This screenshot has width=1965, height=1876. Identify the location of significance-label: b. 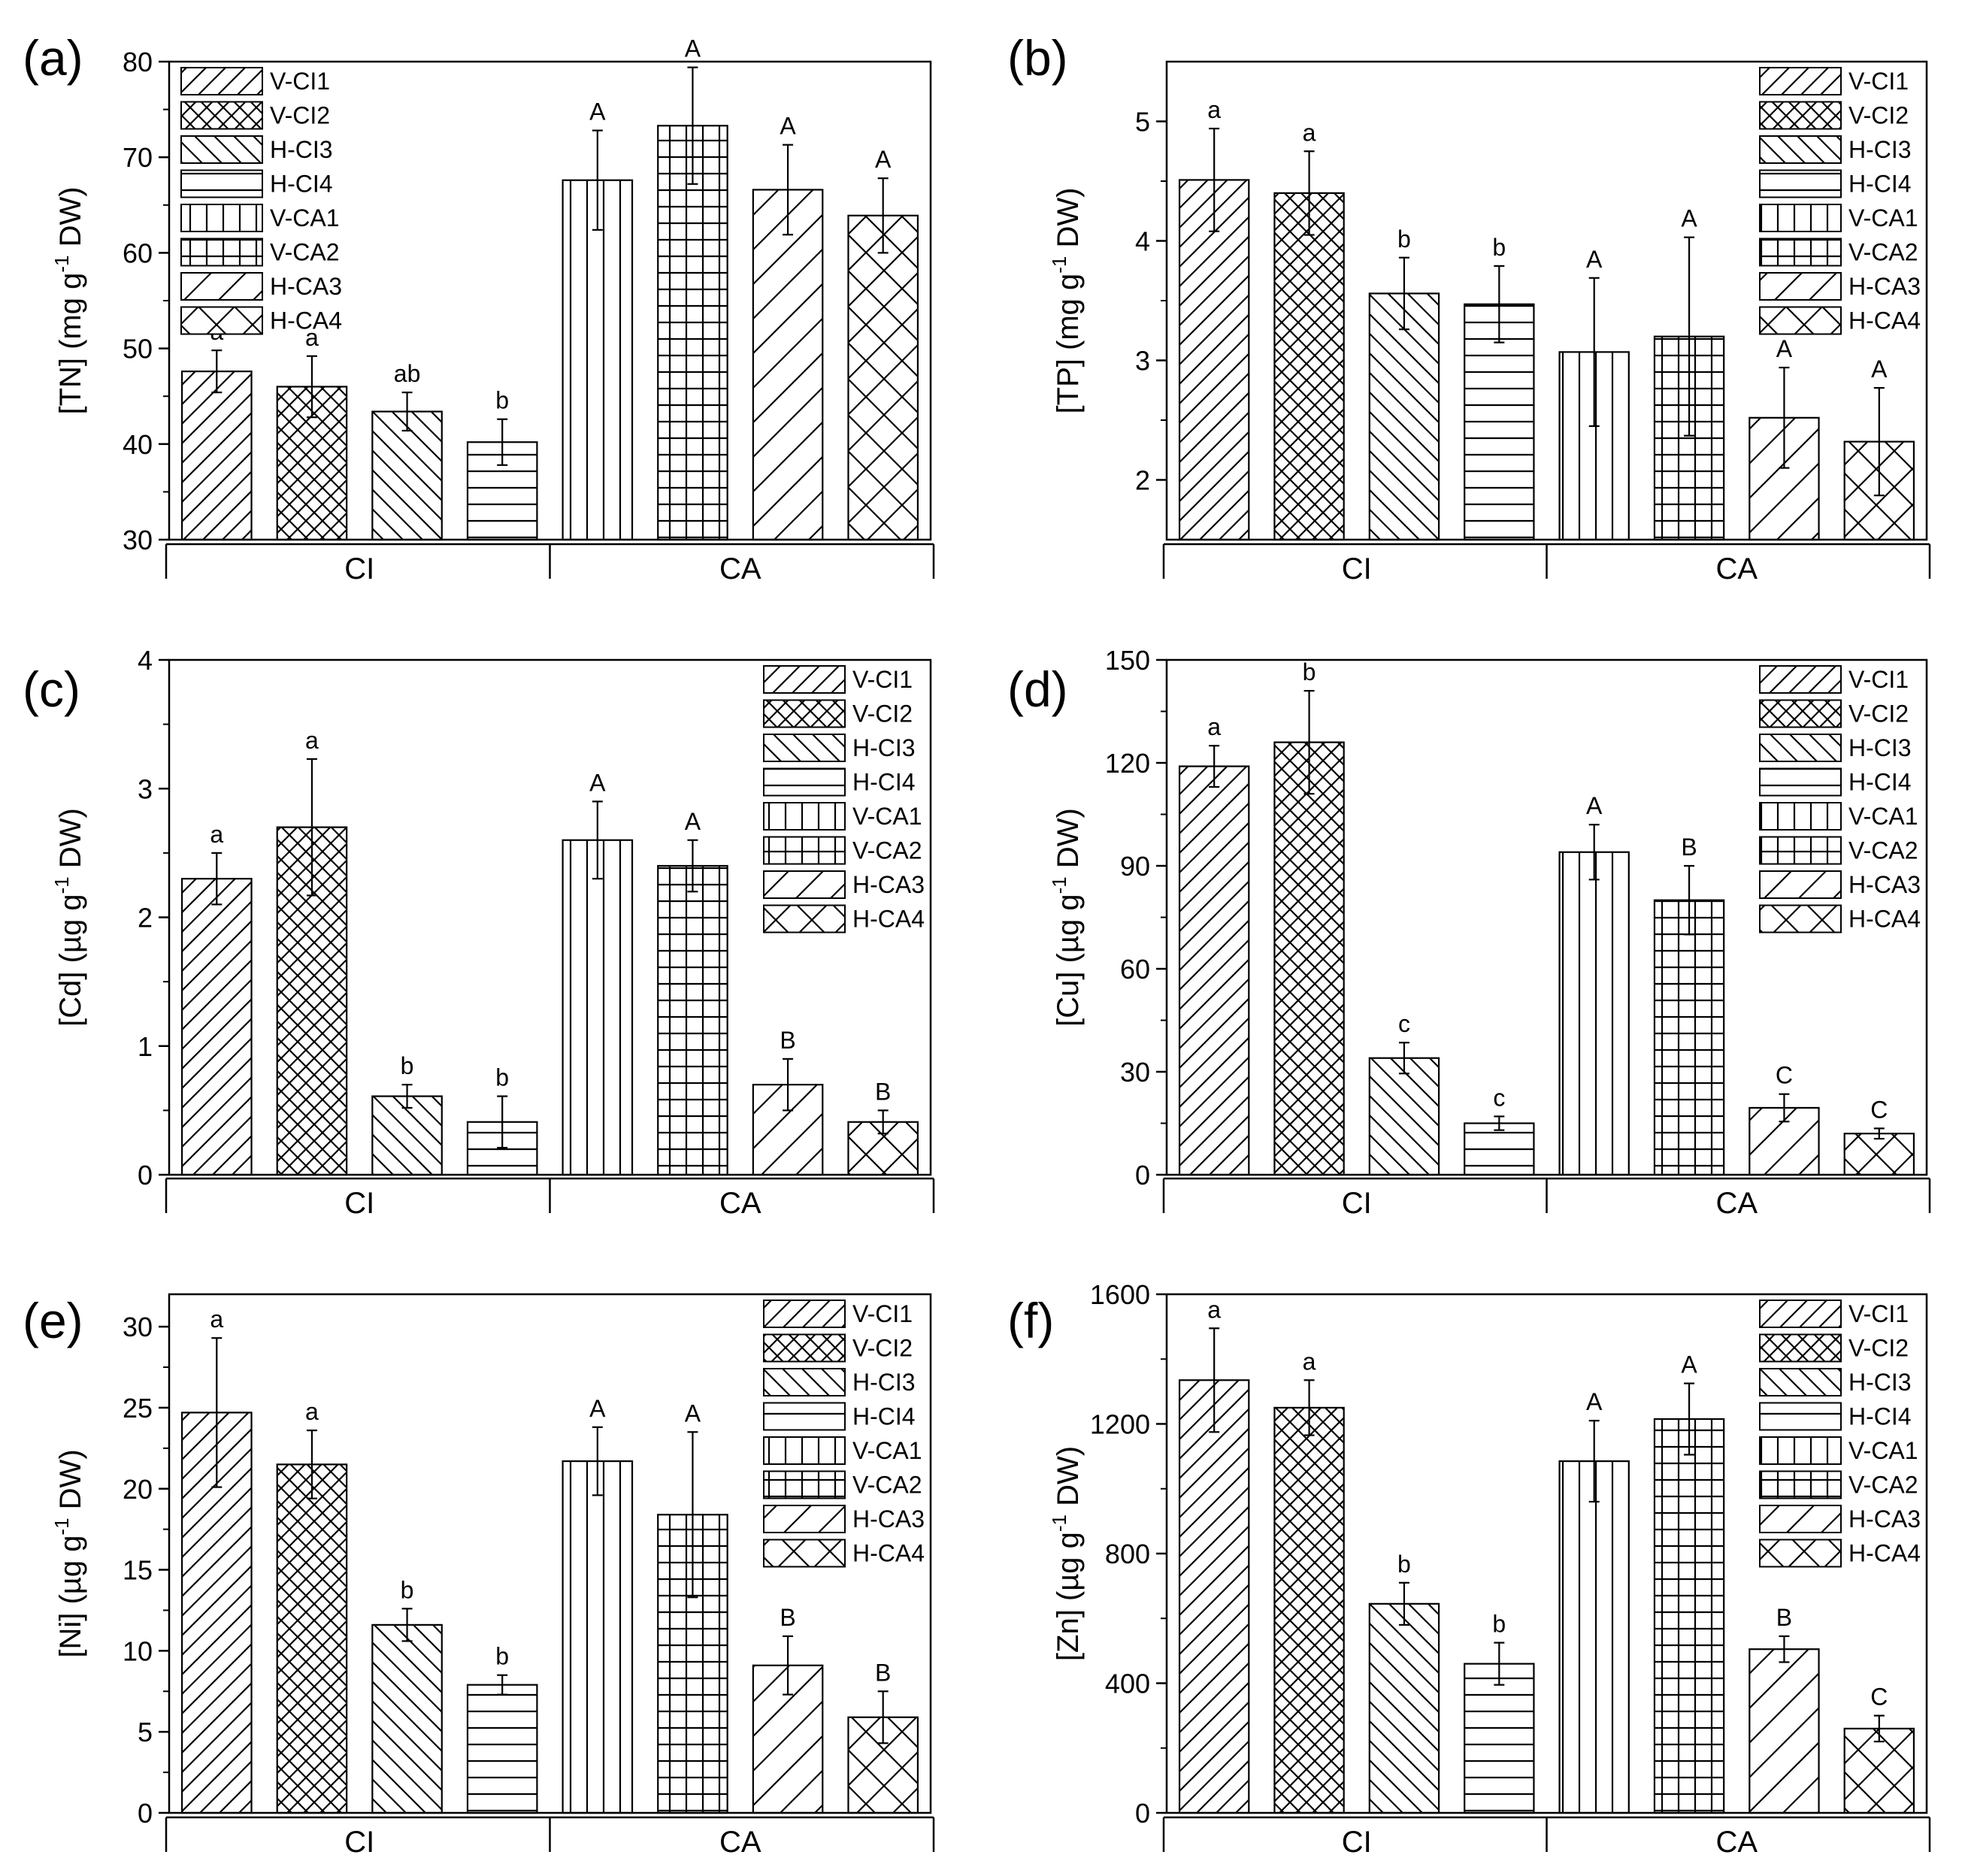
(1404, 1565).